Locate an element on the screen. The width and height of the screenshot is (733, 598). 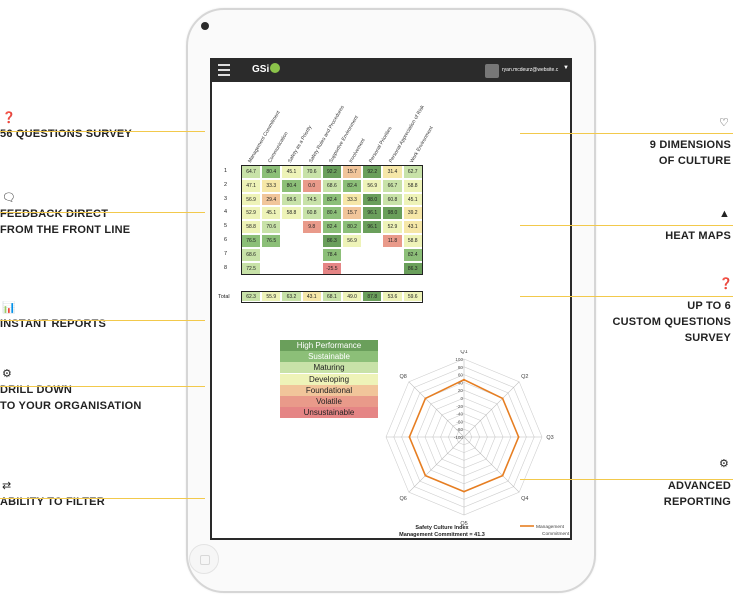
total-cell: 43.1 is located at coordinates (311, 296).